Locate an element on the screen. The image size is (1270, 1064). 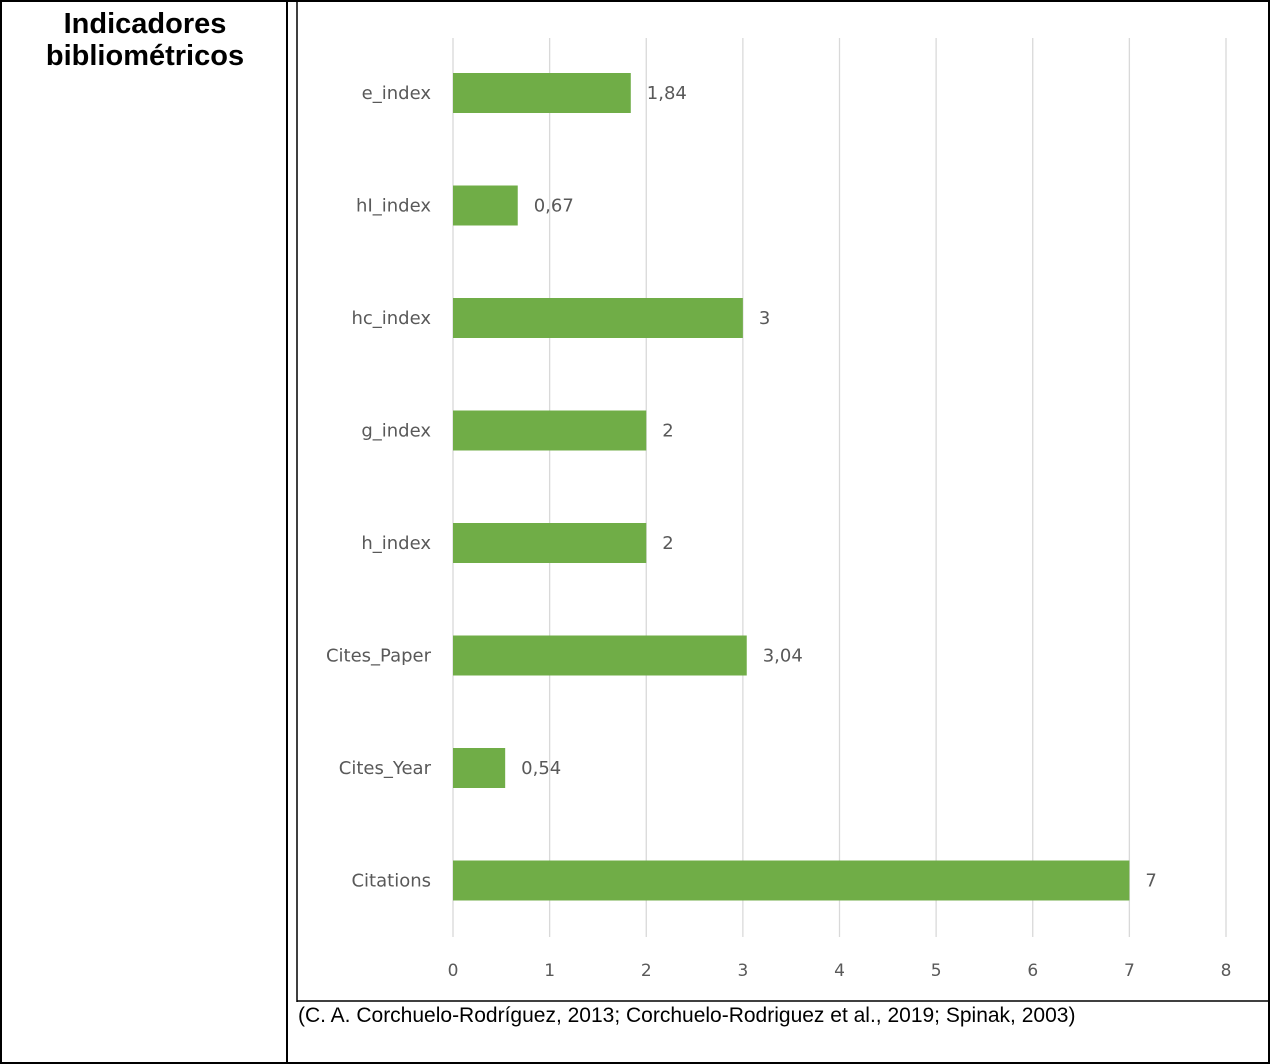
x-tick-label: 2 is located at coordinates (646, 971).